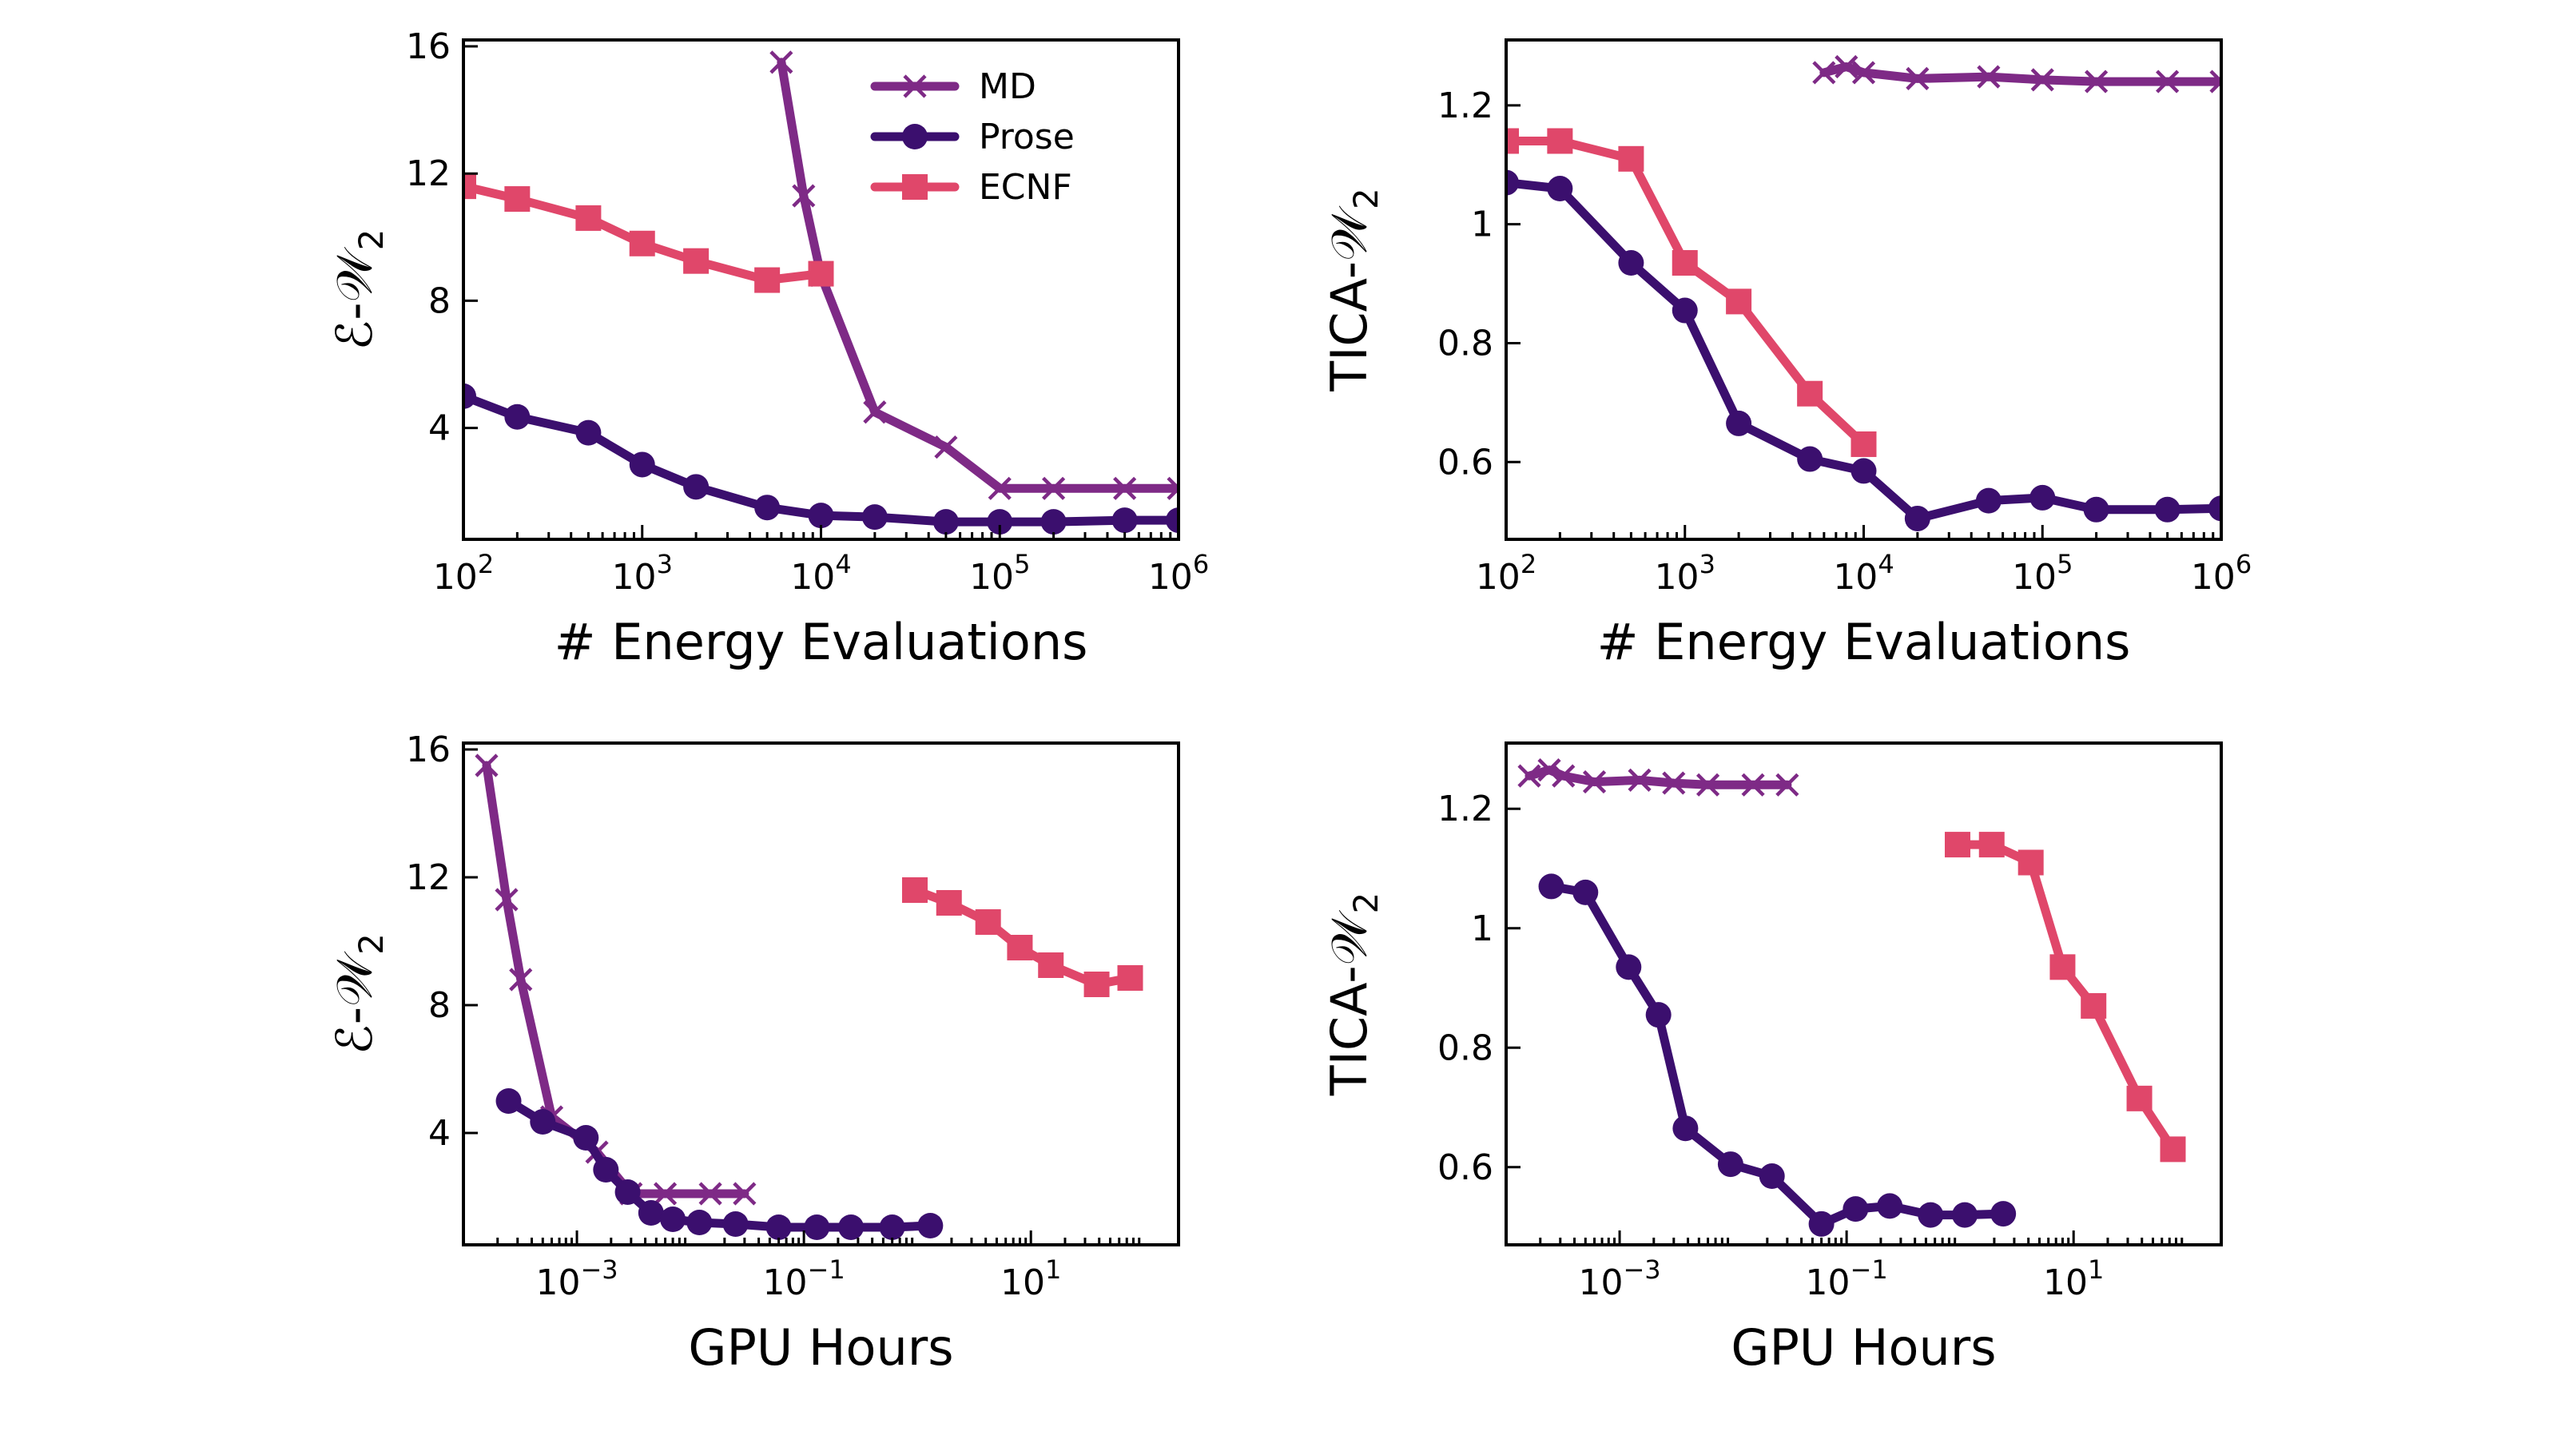 The image size is (2576, 1435). What do you see at coordinates (1465, 809) in the screenshot?
I see `y-tick-label: 1.2` at bounding box center [1465, 809].